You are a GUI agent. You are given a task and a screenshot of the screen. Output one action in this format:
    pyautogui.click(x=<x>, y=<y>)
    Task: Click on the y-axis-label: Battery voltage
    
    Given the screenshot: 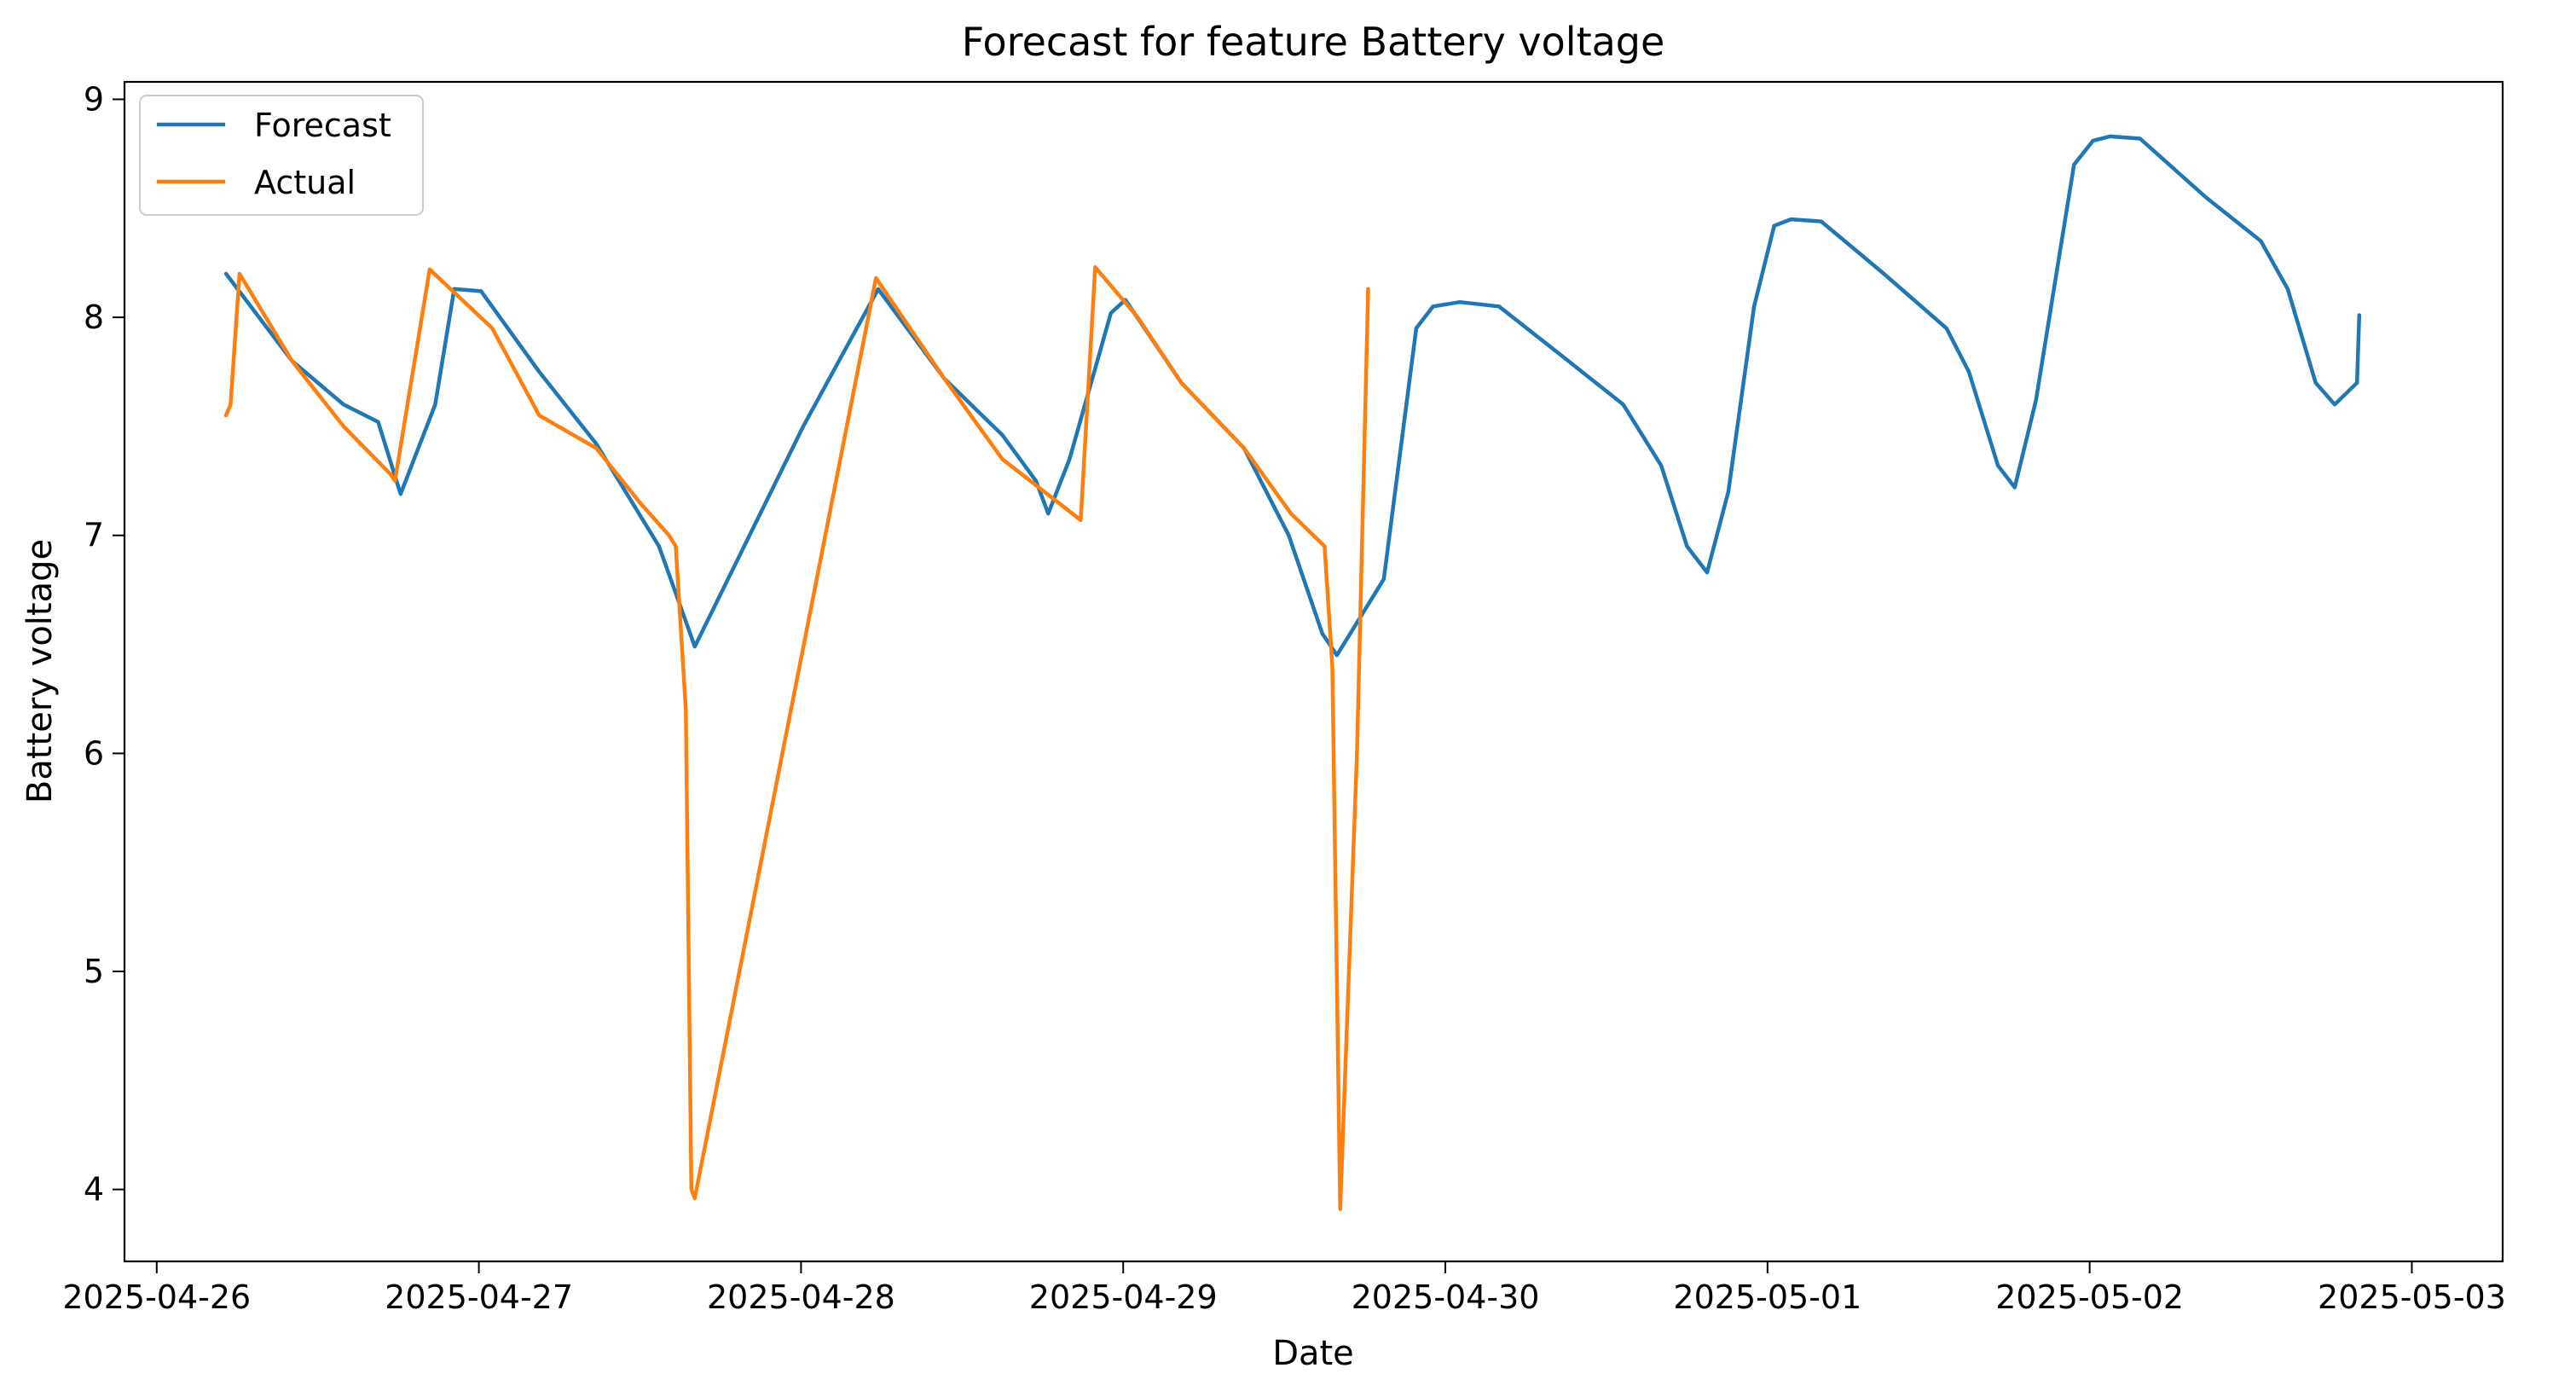 What is the action you would take?
    pyautogui.click(x=40, y=671)
    